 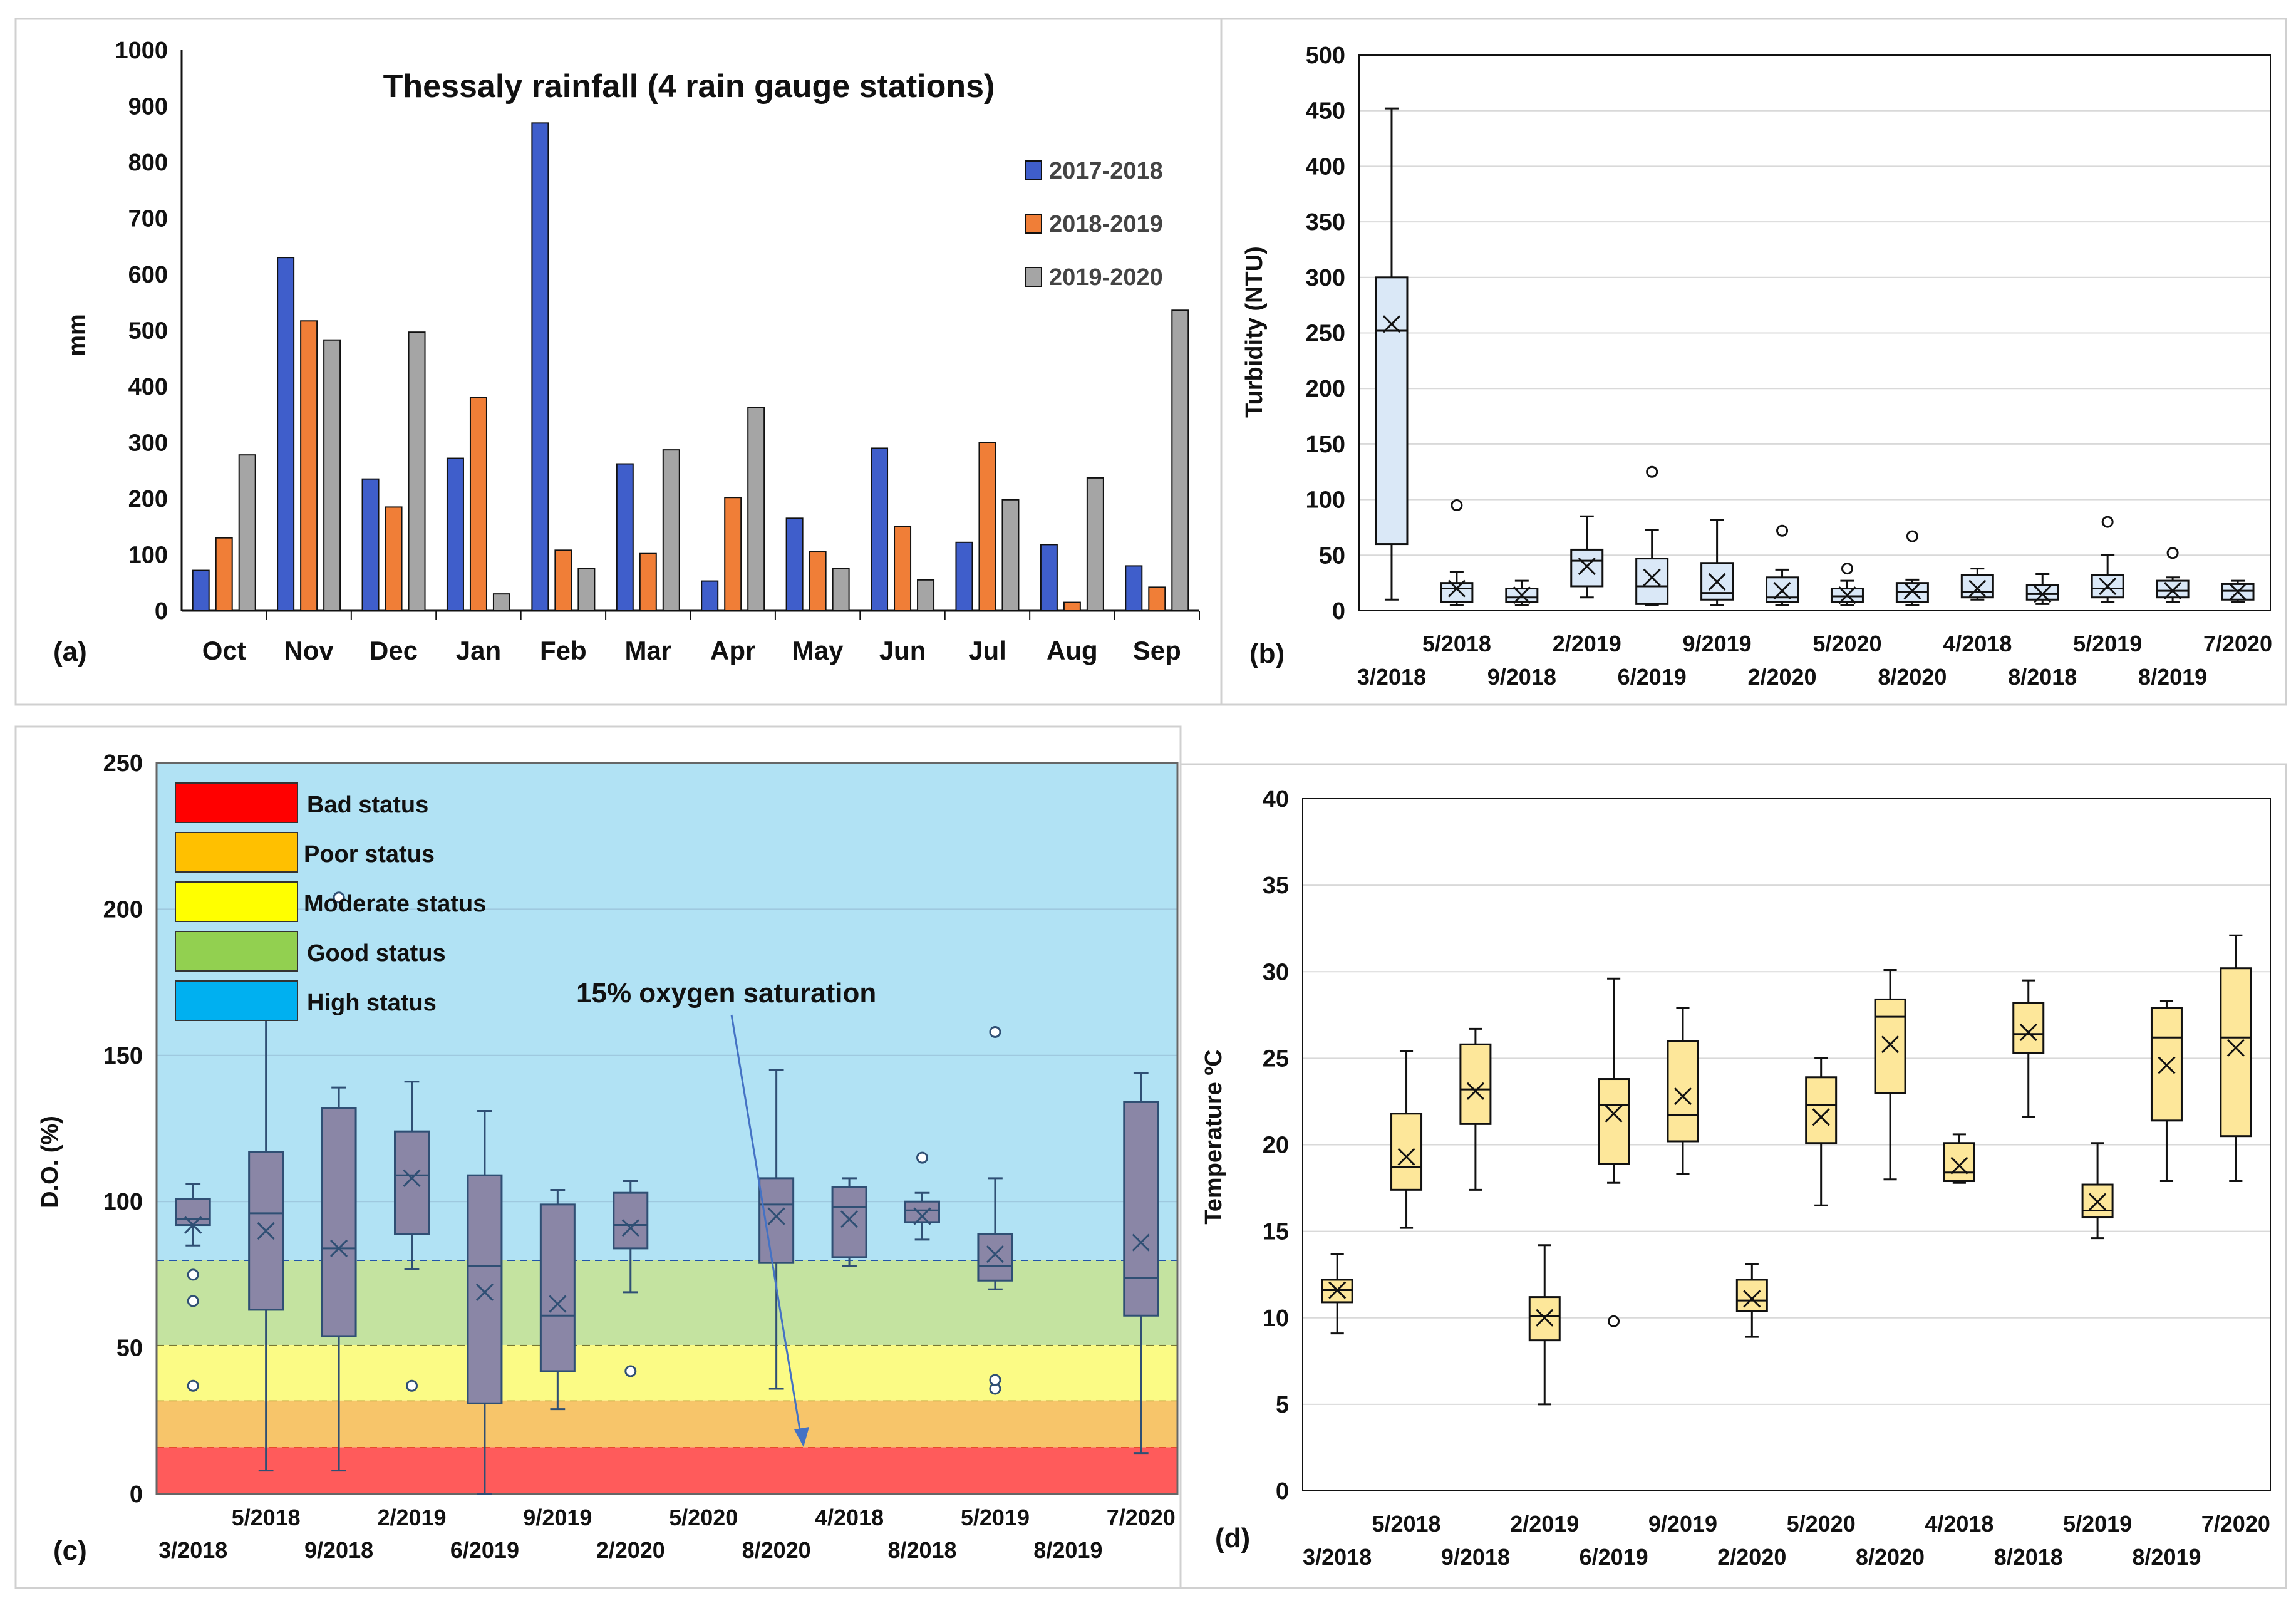 What do you see at coordinates (148, 163) in the screenshot?
I see `y-tick-label: 800` at bounding box center [148, 163].